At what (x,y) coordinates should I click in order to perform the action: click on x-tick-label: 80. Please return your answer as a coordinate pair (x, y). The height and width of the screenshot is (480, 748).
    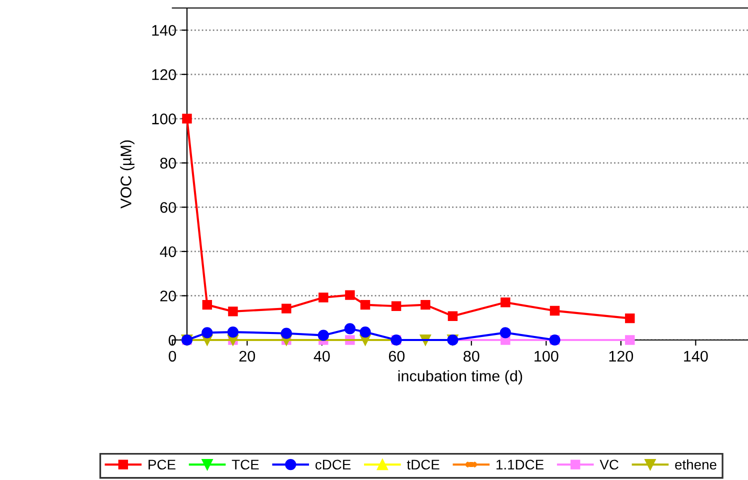
    Looking at the image, I should click on (472, 356).